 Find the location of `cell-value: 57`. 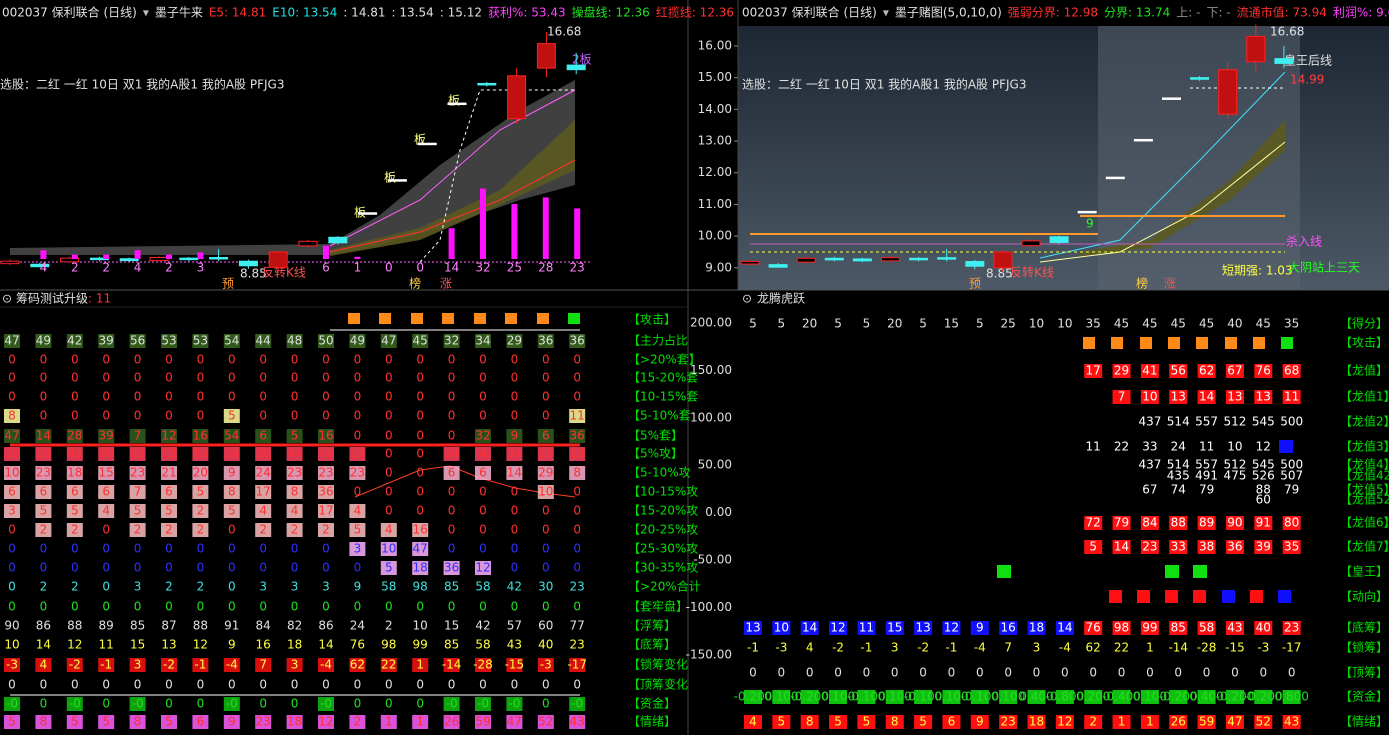

cell-value: 57 is located at coordinates (514, 626).